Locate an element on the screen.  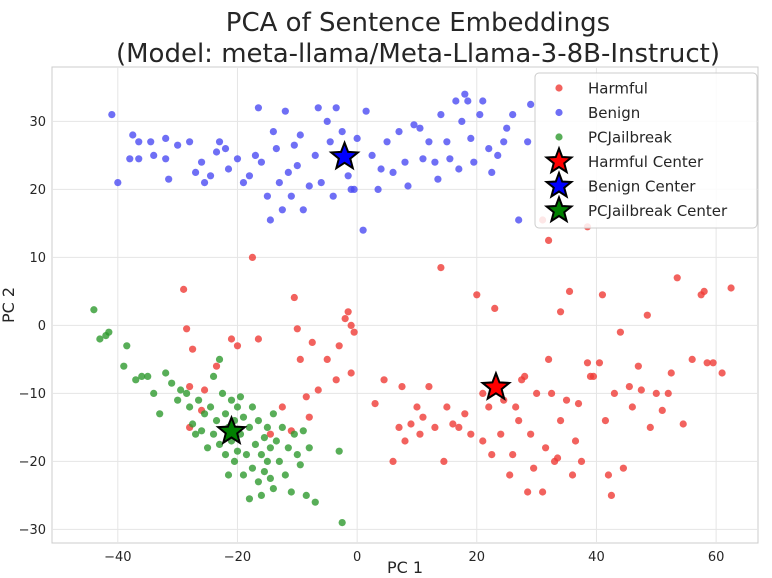
series-benign-center is located at coordinates (344, 155).